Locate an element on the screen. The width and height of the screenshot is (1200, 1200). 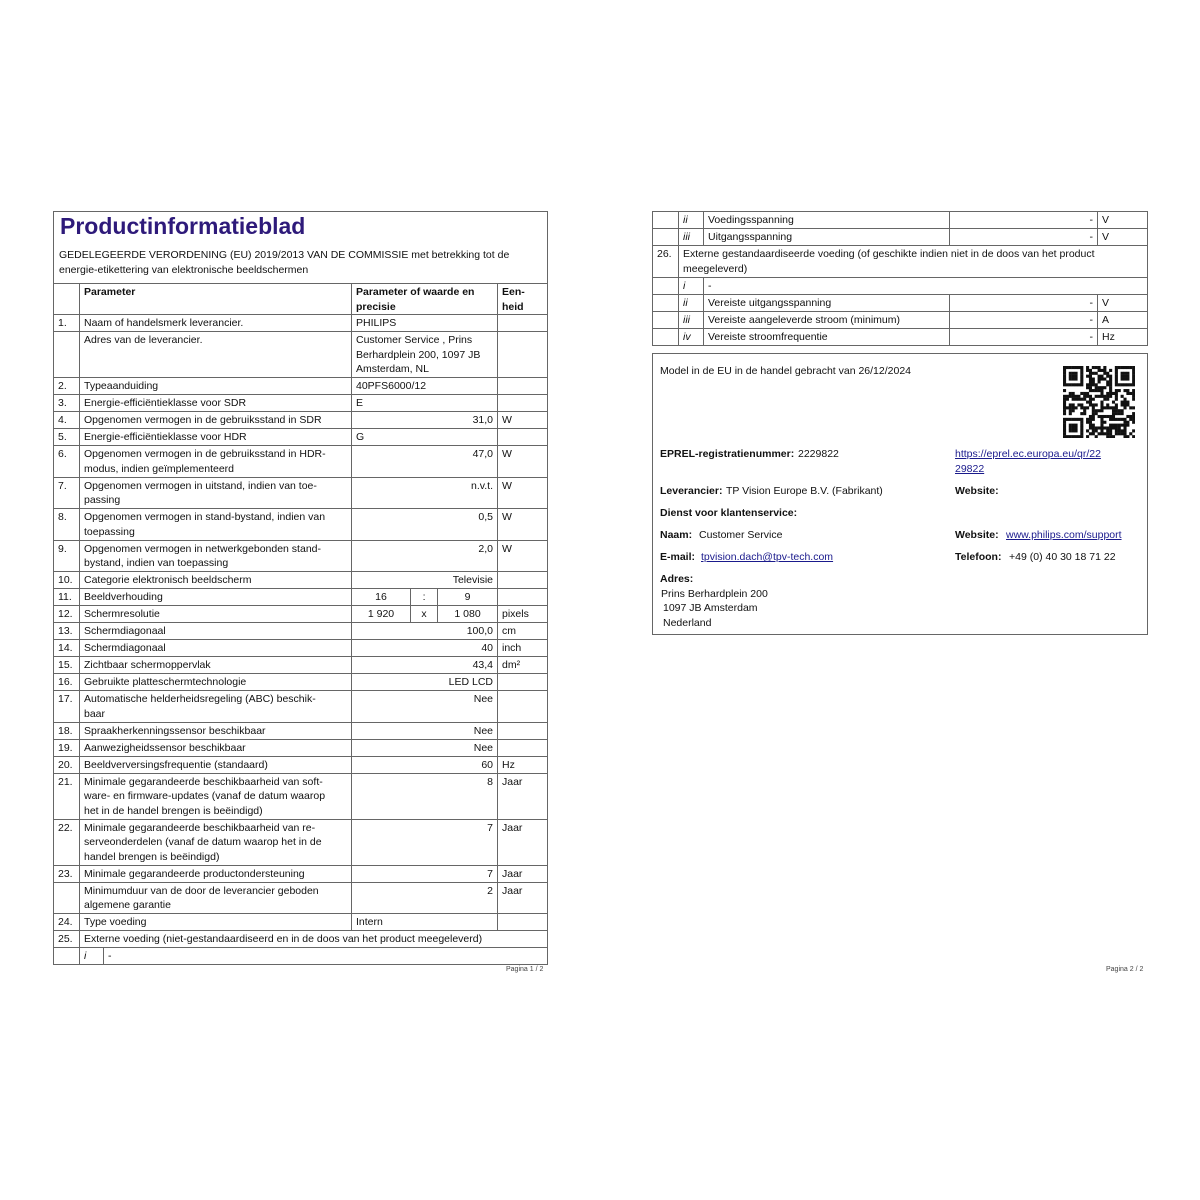
table-cell: Gebruikte platteschermtechnologie is located at coordinates (215, 682).